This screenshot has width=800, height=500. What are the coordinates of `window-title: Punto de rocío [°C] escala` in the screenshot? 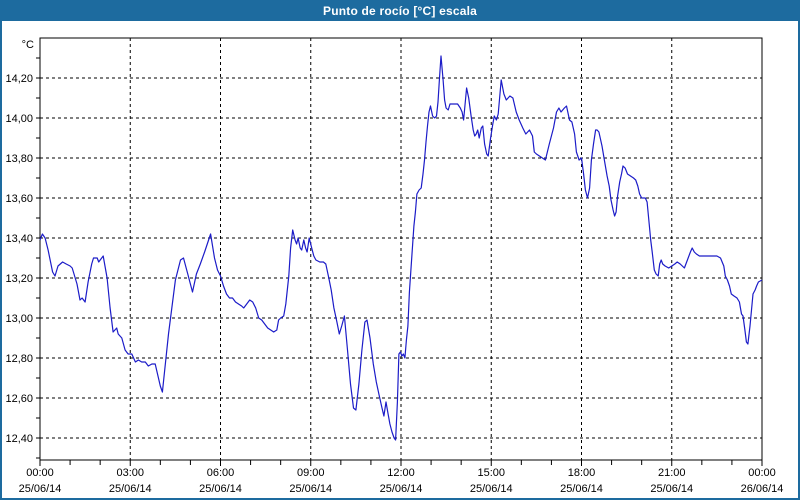 It's located at (400, 11).